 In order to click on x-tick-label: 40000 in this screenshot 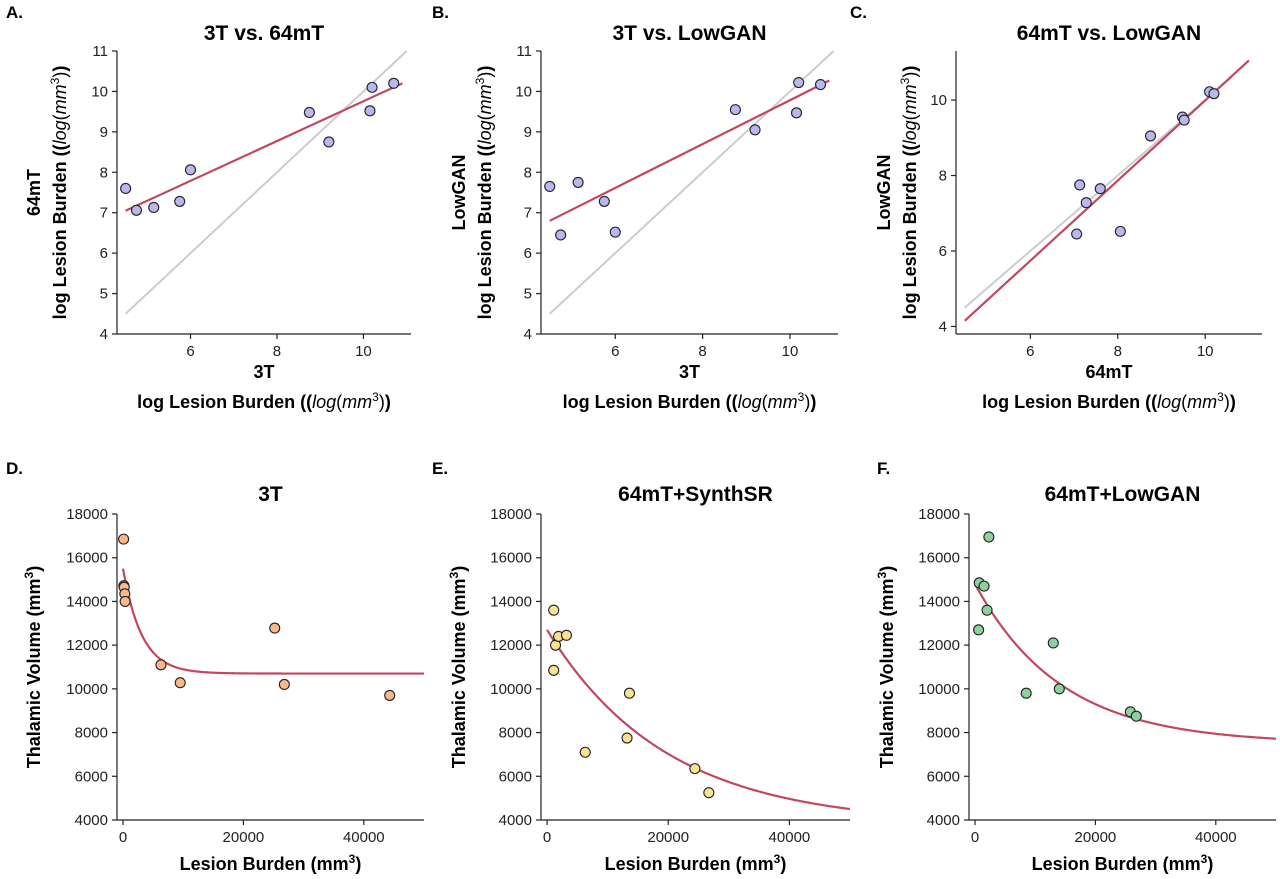, I will do `click(790, 837)`.